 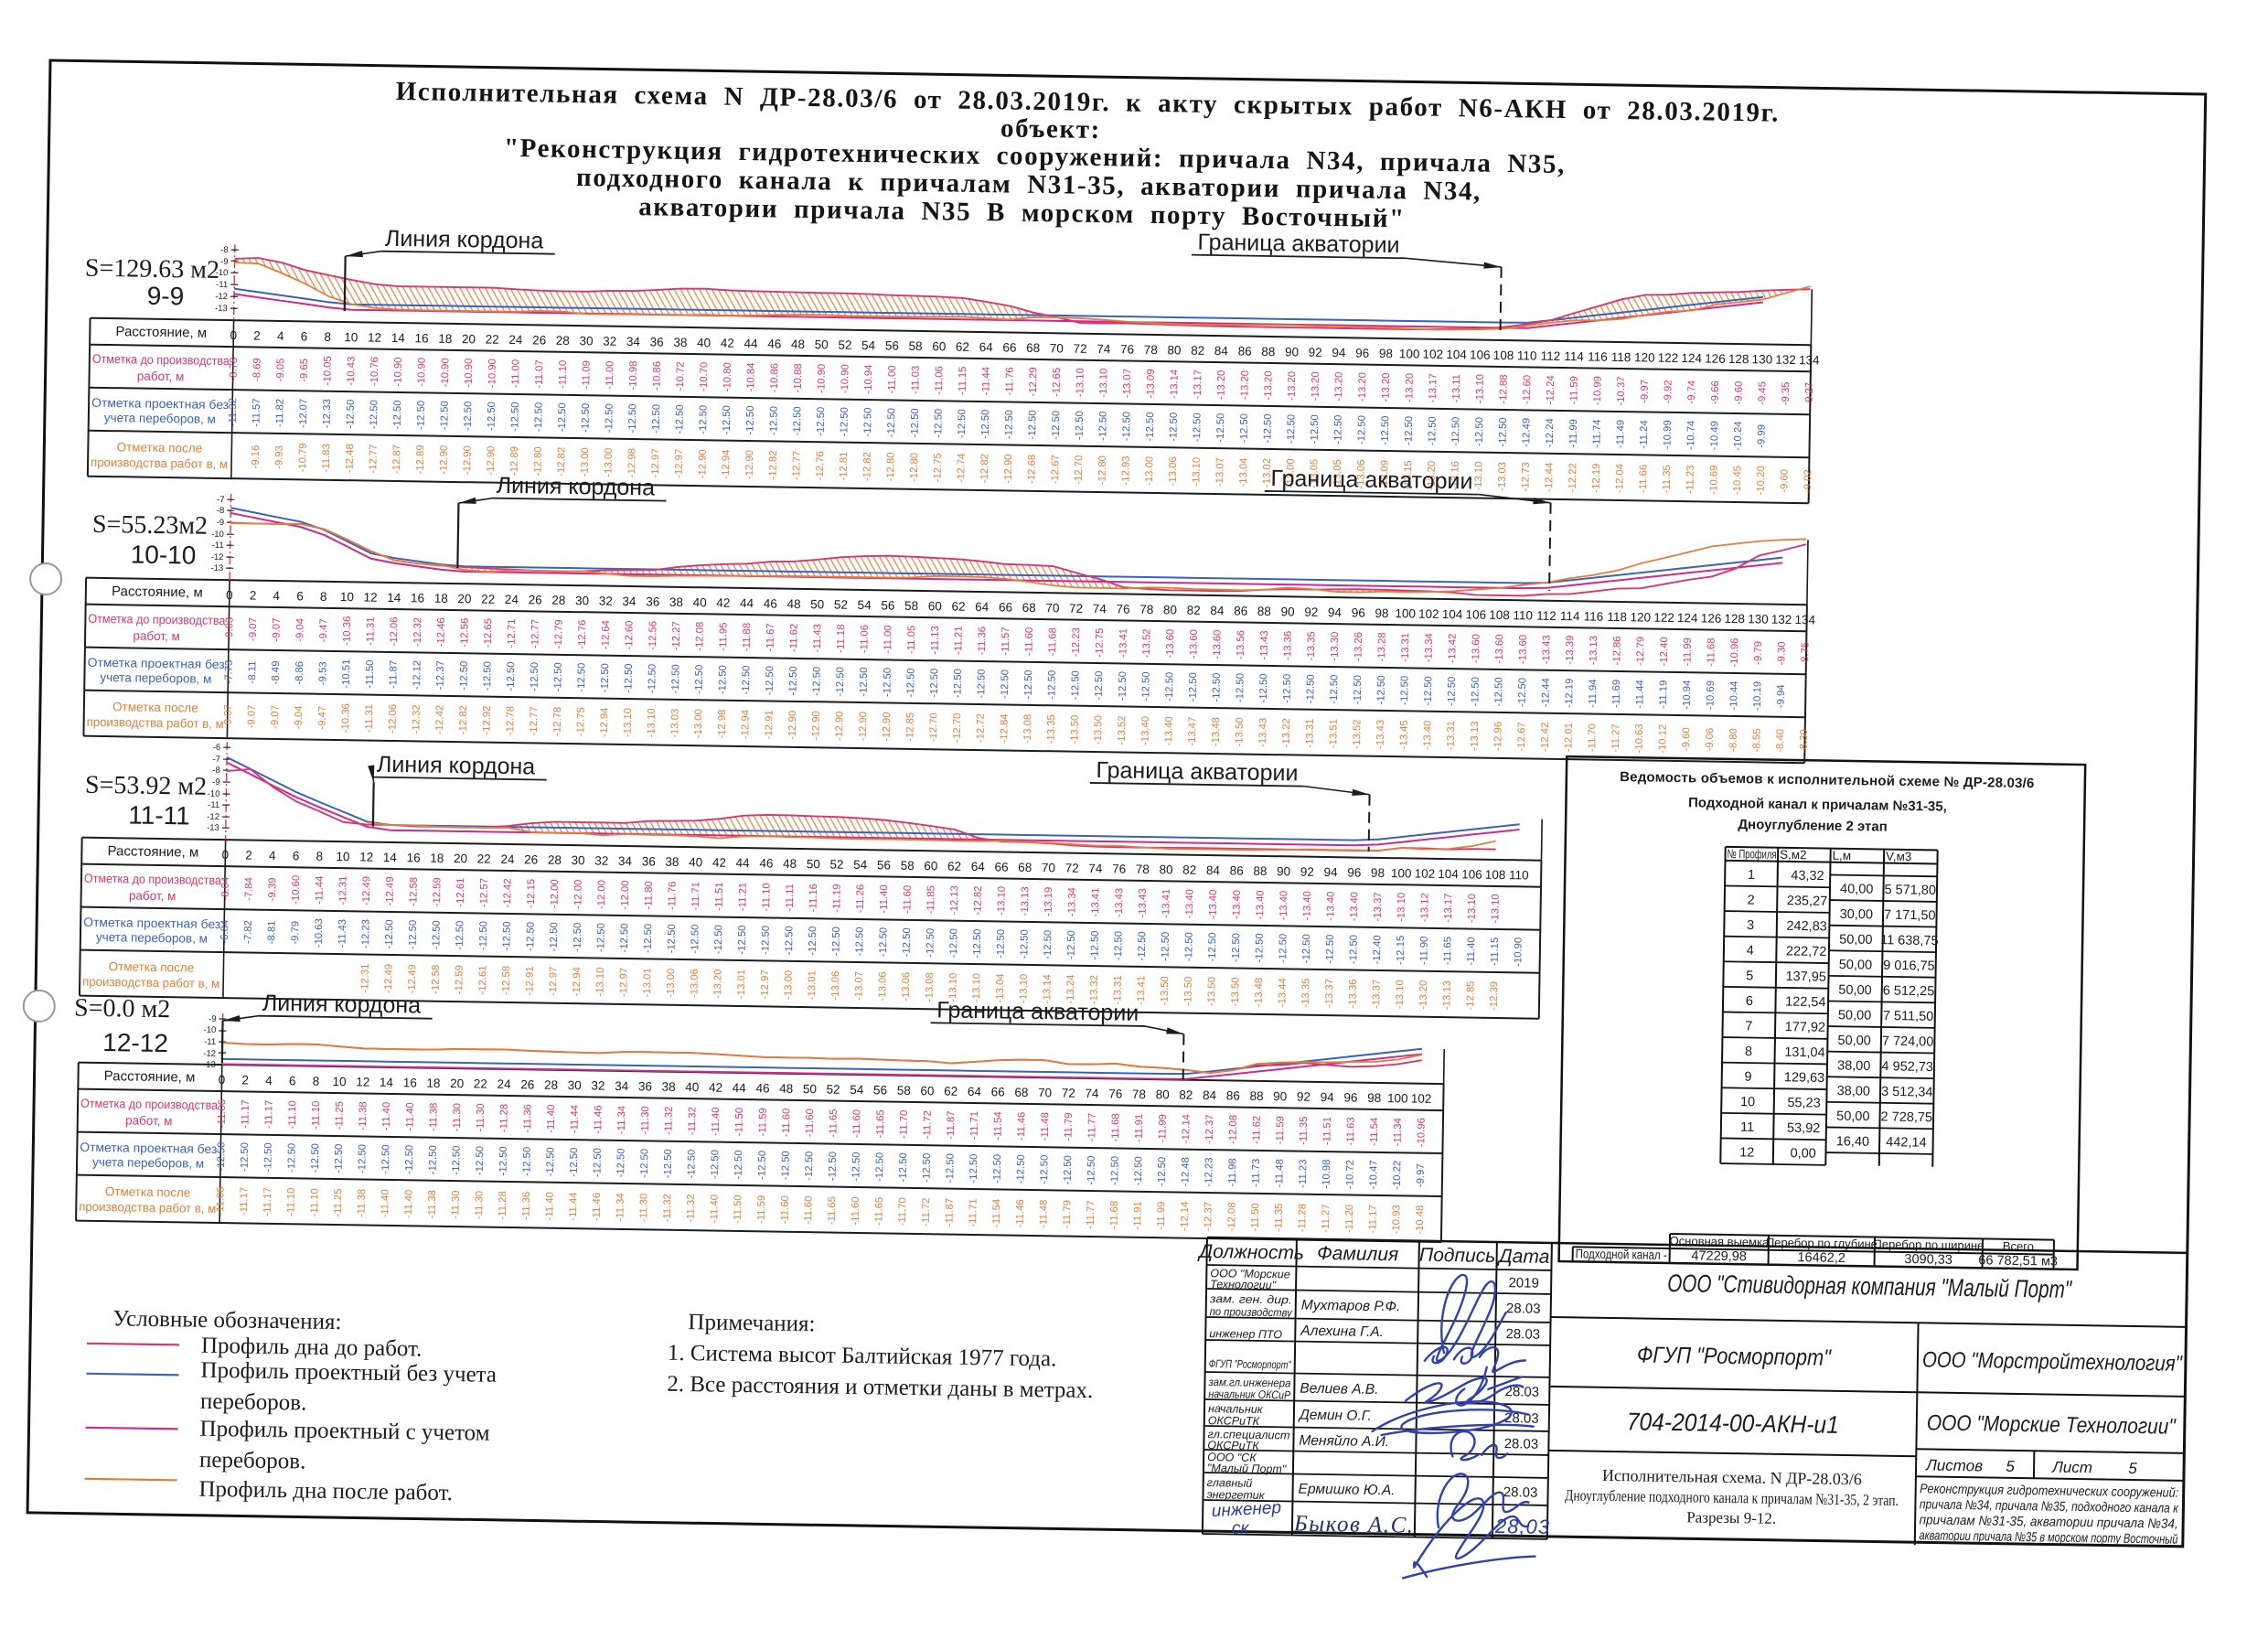 I want to click on svg-text: -11.31, so click(x=370, y=630).